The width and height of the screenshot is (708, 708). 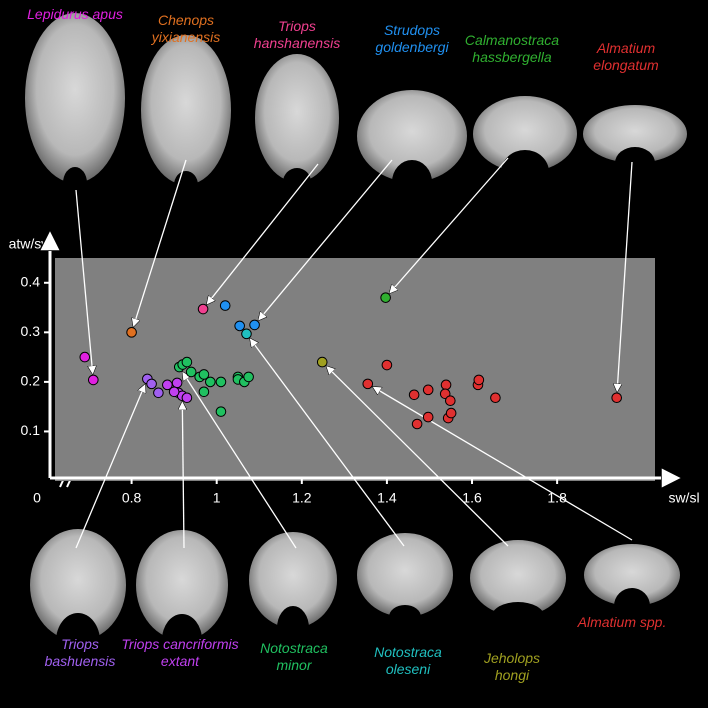 What do you see at coordinates (132, 498) in the screenshot?
I see `x-tick-label: 0.8` at bounding box center [132, 498].